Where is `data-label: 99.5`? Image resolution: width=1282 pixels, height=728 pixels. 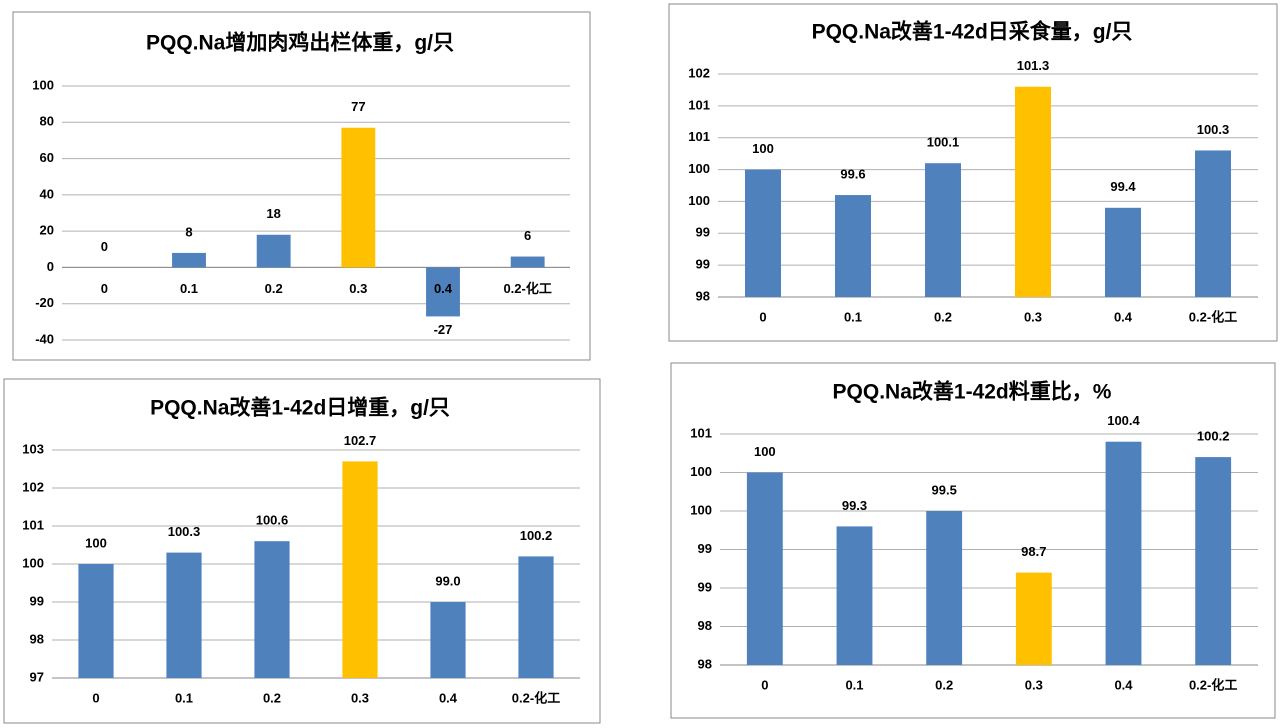
data-label: 99.5 is located at coordinates (944, 489).